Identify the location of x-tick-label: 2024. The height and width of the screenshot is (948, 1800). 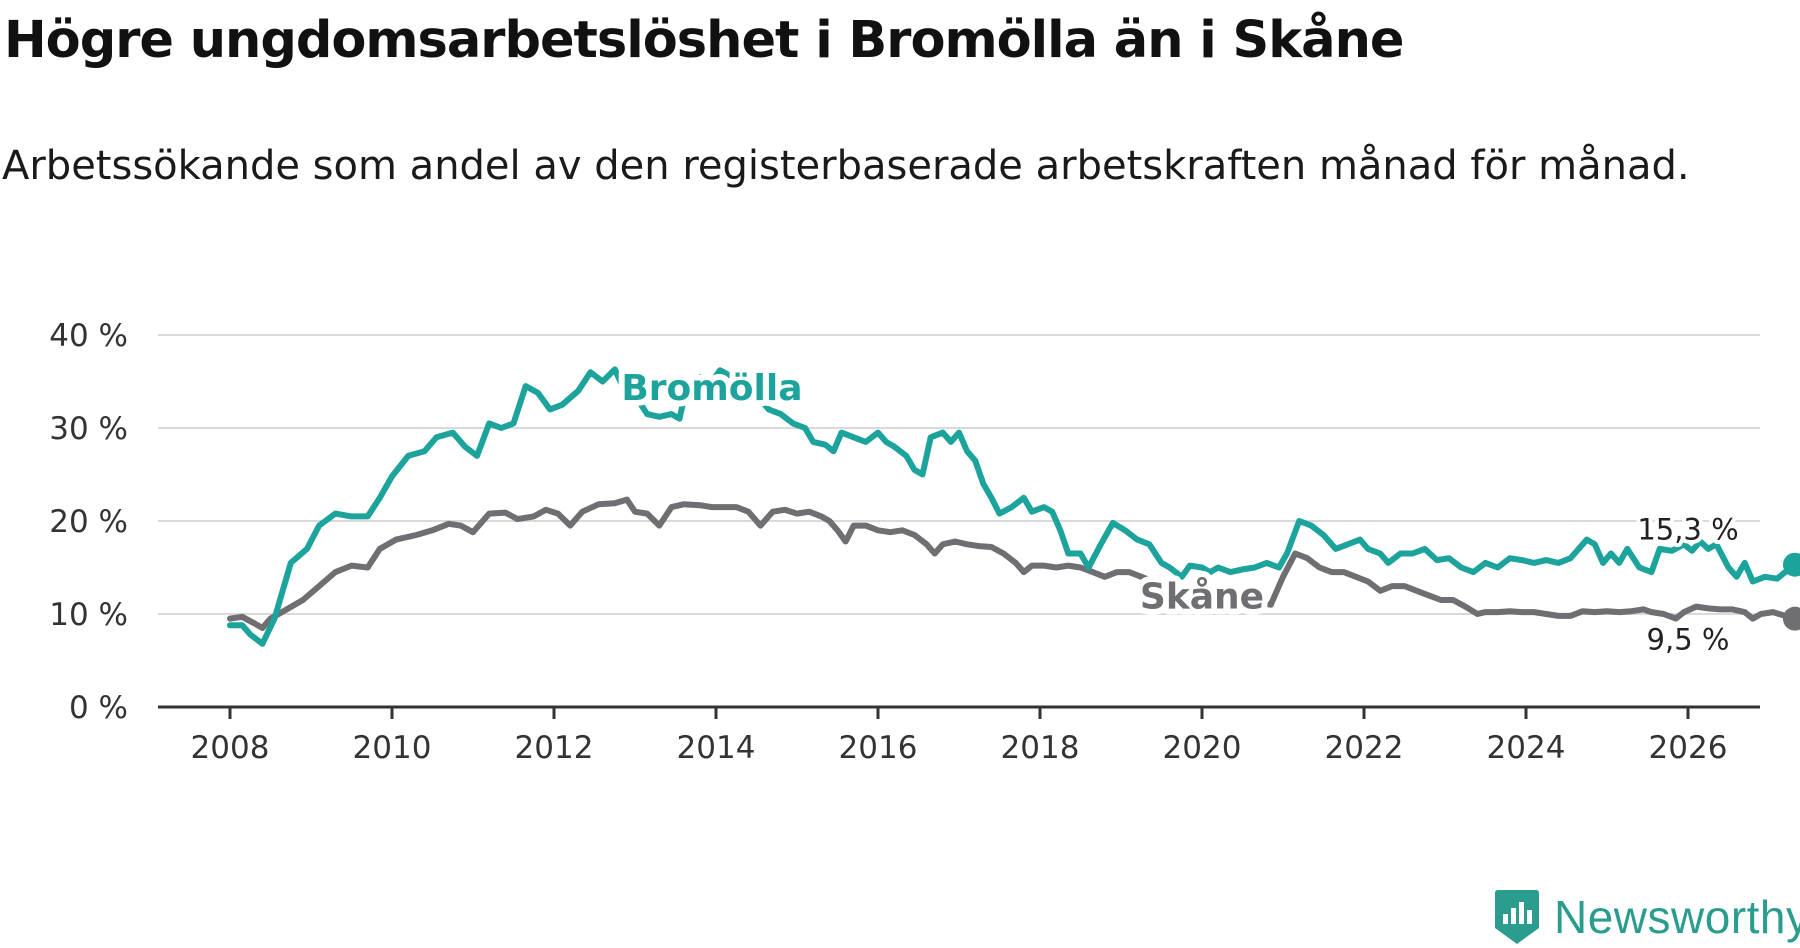
(1526, 748).